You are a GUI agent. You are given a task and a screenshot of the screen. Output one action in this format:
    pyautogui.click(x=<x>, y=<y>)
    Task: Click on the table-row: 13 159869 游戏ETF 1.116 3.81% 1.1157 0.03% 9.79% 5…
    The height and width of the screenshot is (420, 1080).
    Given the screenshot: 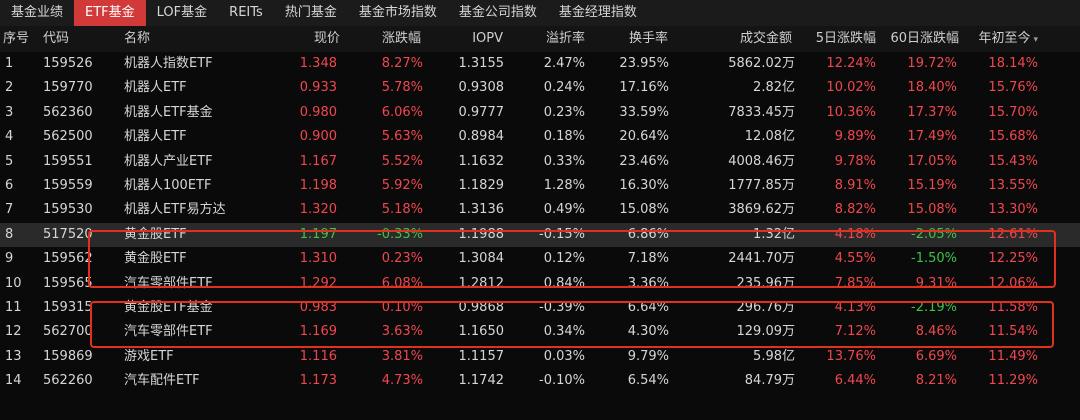 What is the action you would take?
    pyautogui.click(x=540, y=357)
    